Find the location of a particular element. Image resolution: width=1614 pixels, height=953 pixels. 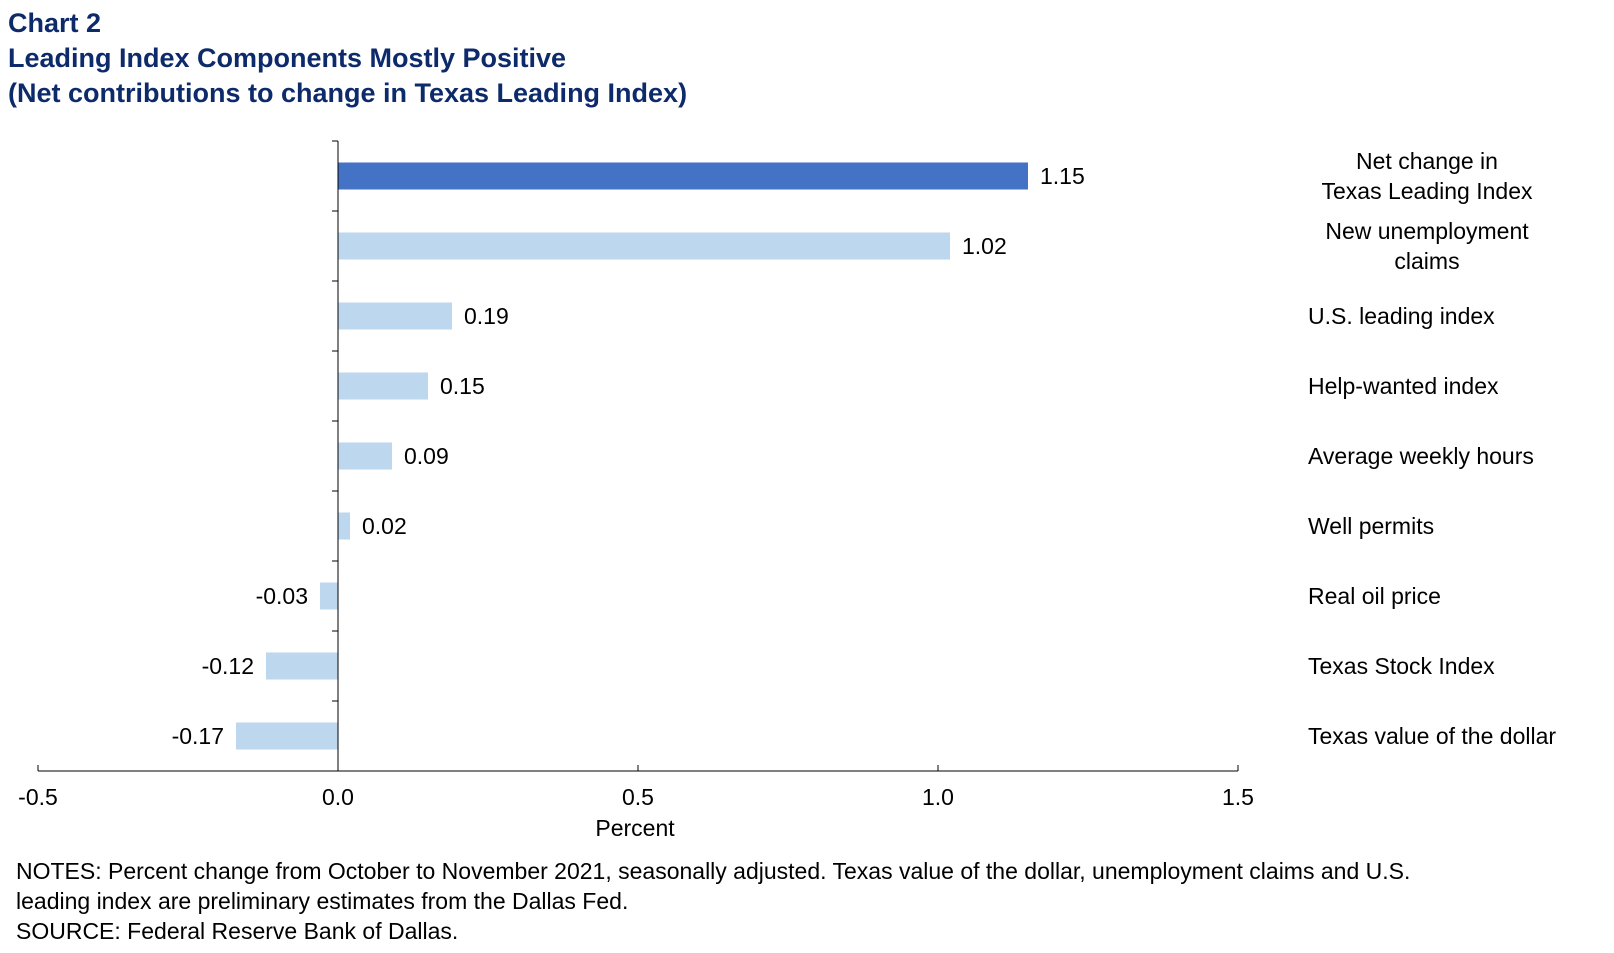

category-label-line: Well permits is located at coordinates (1371, 526).